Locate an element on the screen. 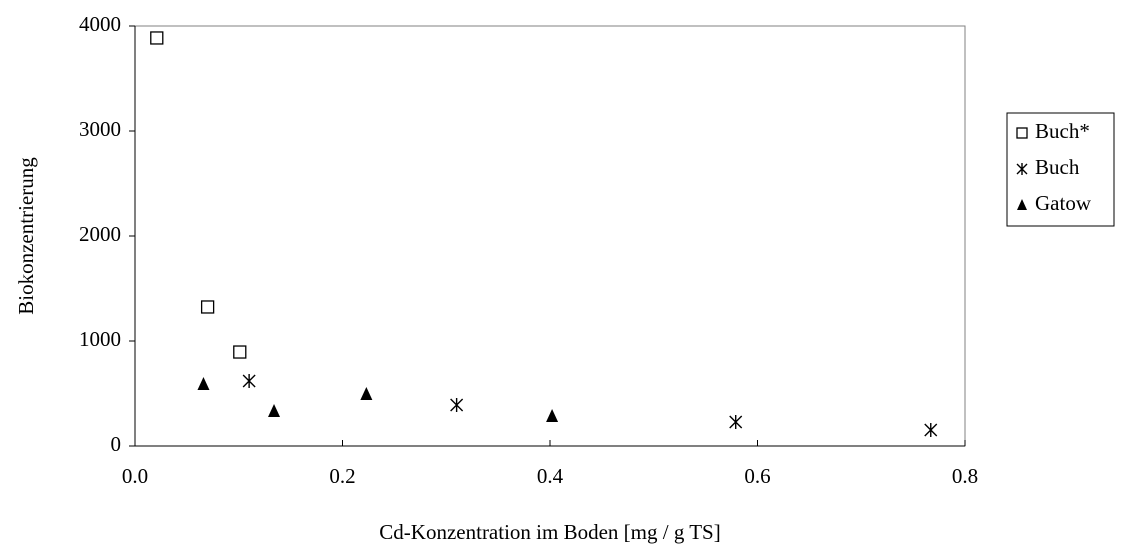 This screenshot has width=1125, height=550. y-tick-label: 0 is located at coordinates (116, 444).